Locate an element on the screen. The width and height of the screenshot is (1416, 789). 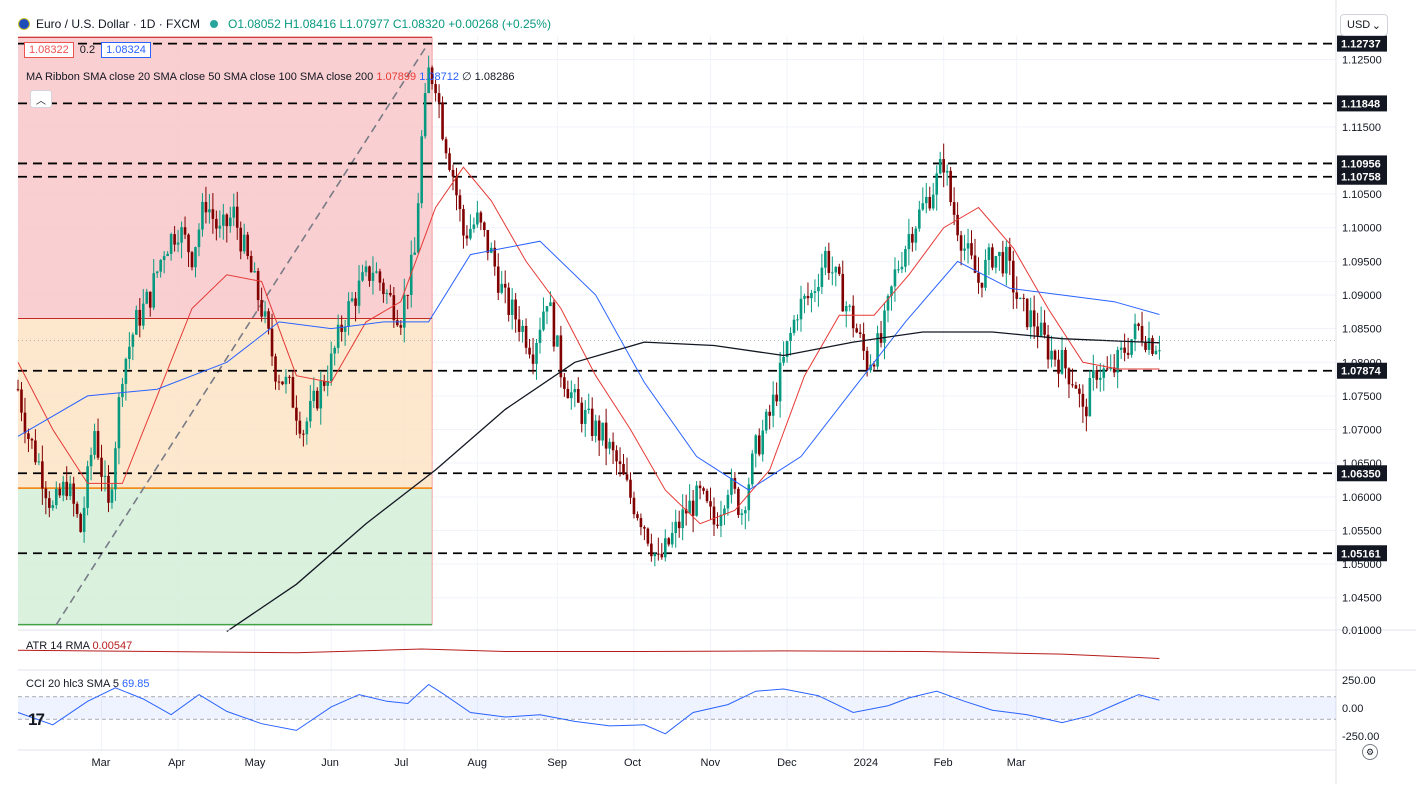
settings-icon: ⚙ is located at coordinates (1370, 752).